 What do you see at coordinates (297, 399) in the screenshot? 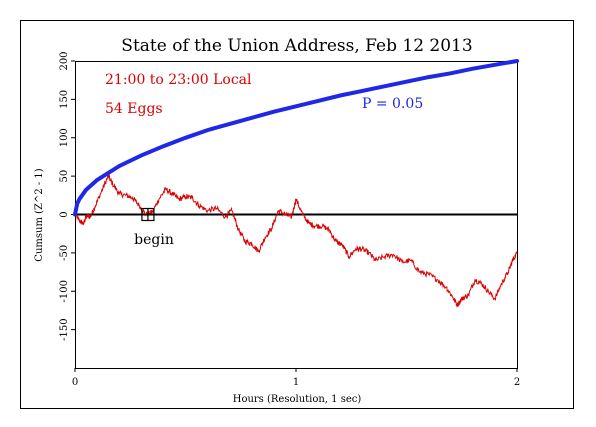
I see `x-axis-label: Hours (Resolution, 1 sec)` at bounding box center [297, 399].